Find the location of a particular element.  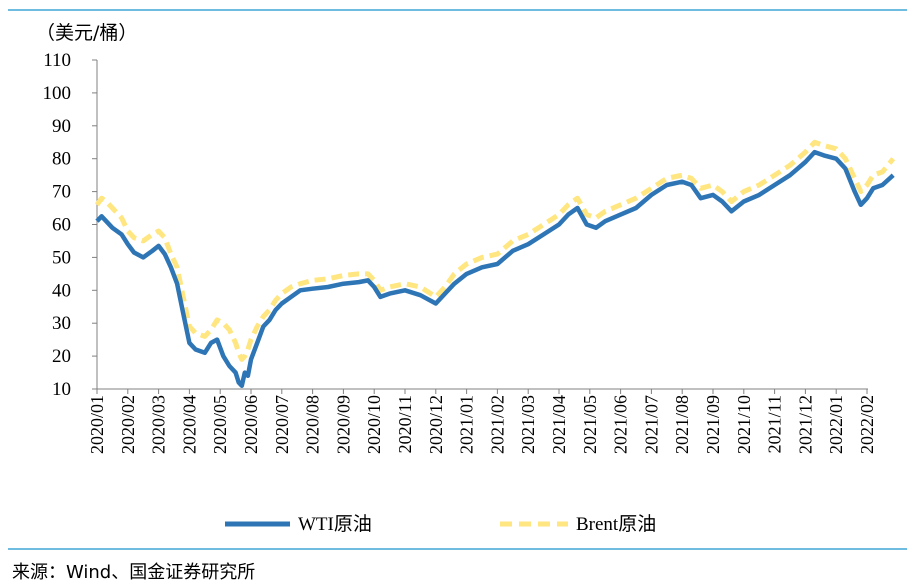

x-tick-label: 2020/09 is located at coordinates (343, 424).